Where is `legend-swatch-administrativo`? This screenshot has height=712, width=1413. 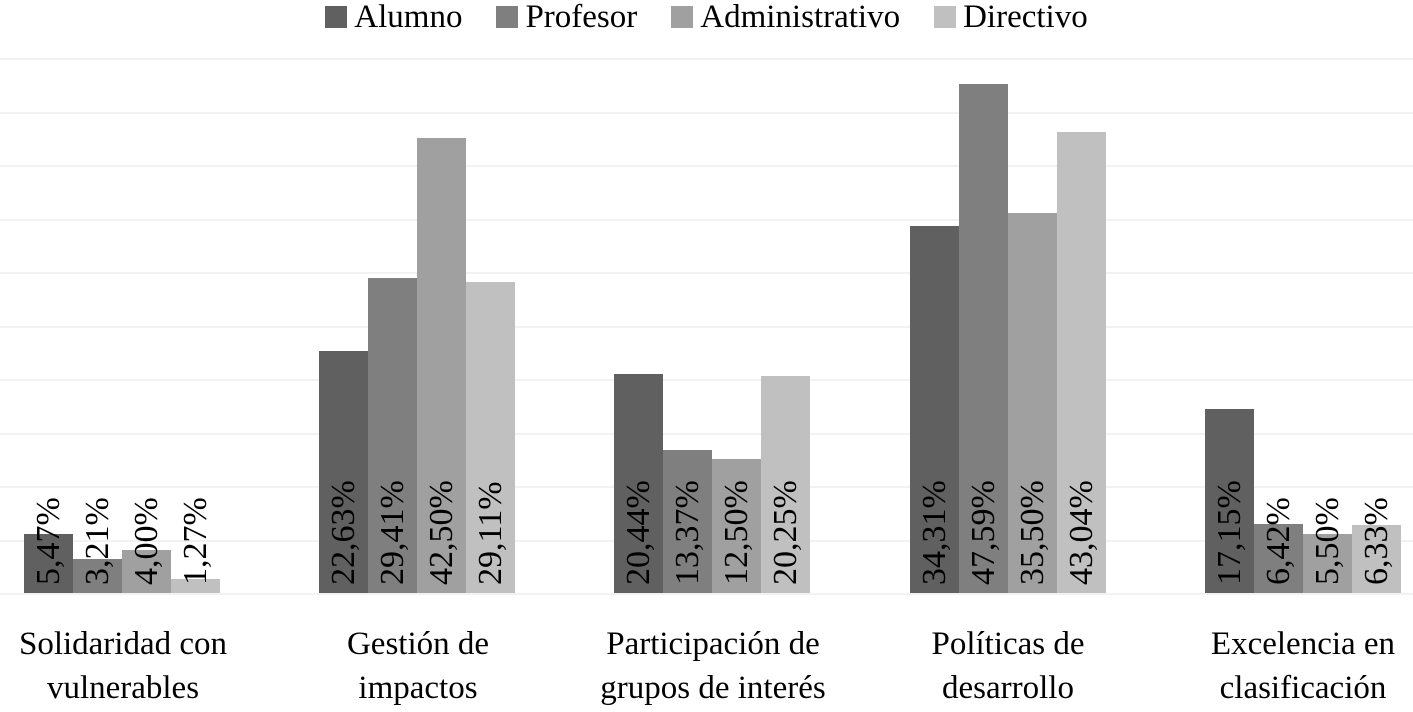
legend-swatch-administrativo is located at coordinates (682, 17).